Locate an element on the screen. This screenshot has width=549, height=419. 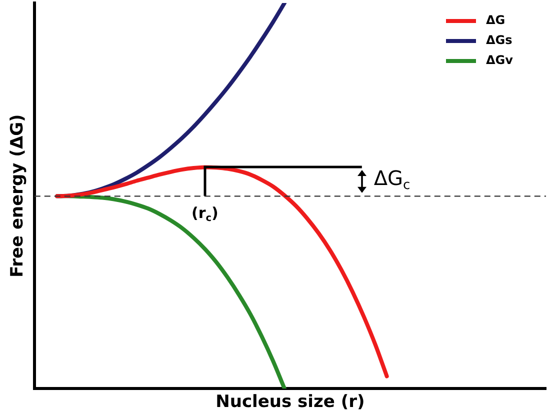
y-axis-title: Free energy (ΔG) is located at coordinates (18, 196).